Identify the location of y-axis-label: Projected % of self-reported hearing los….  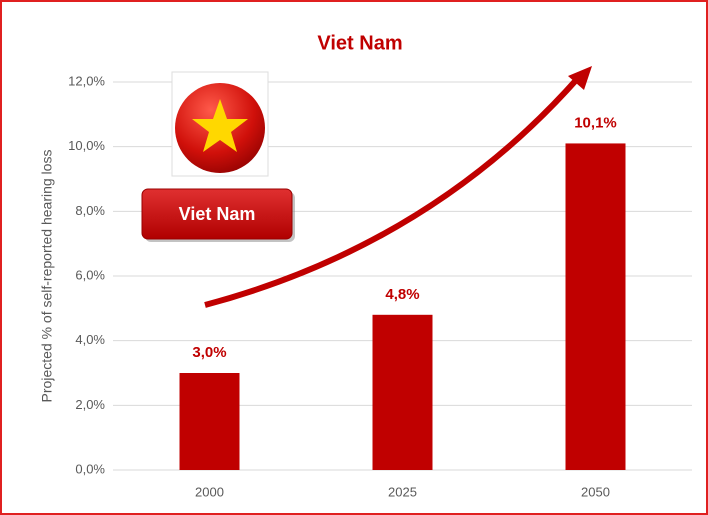
(47, 276).